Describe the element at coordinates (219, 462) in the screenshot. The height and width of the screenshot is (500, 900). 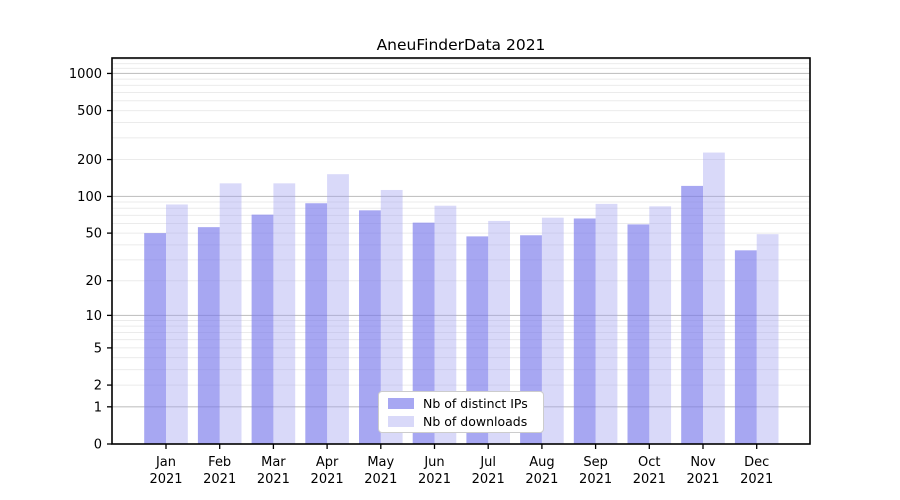
I see `x-tick-label-month: Feb` at that location.